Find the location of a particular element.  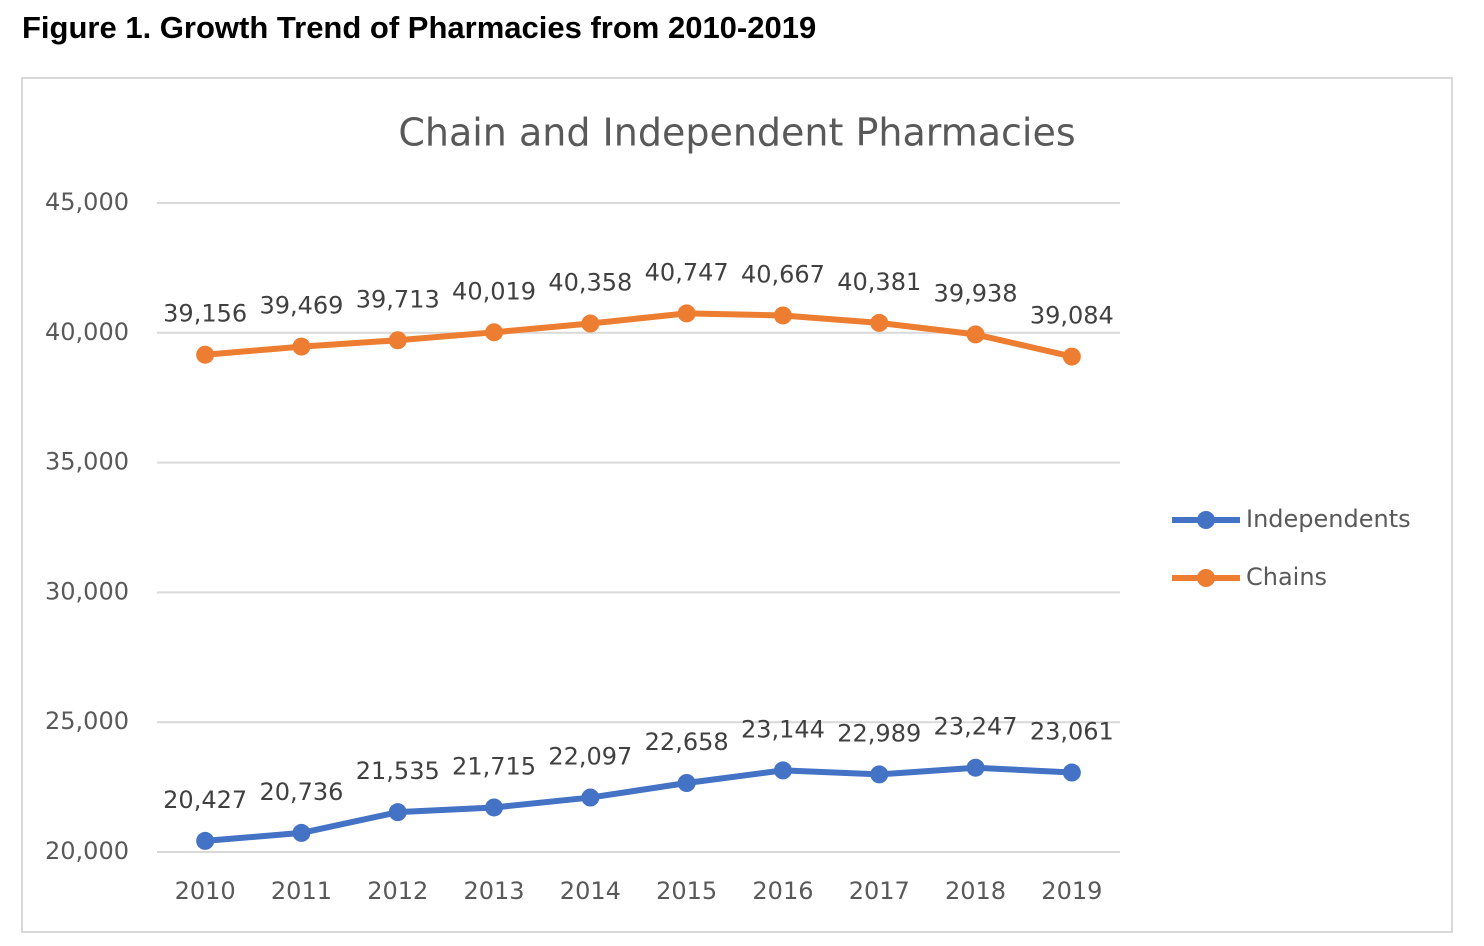

y-tick-label: 35,000 is located at coordinates (87, 462).